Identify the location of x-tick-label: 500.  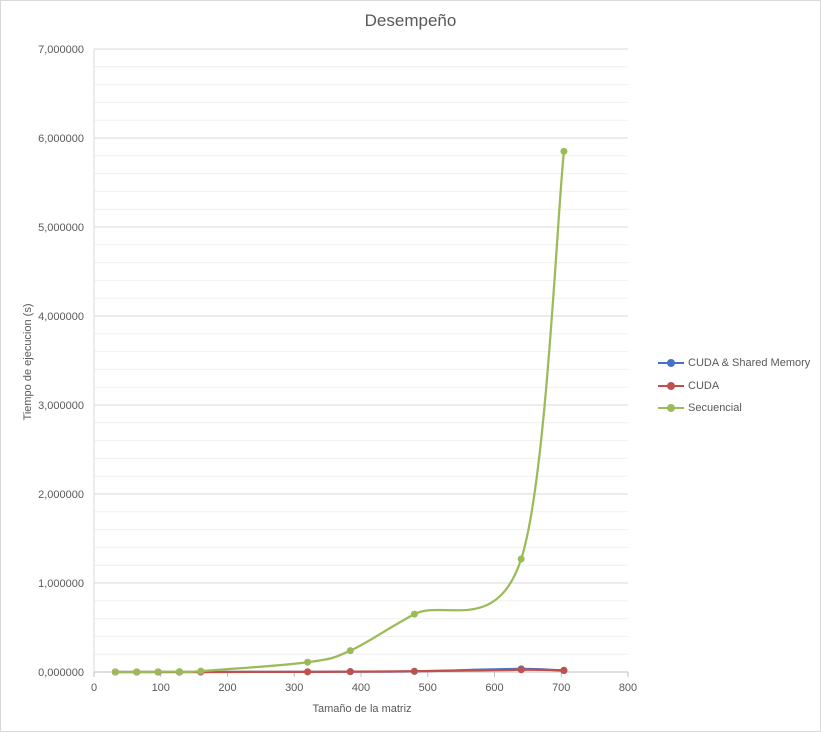
(428, 688).